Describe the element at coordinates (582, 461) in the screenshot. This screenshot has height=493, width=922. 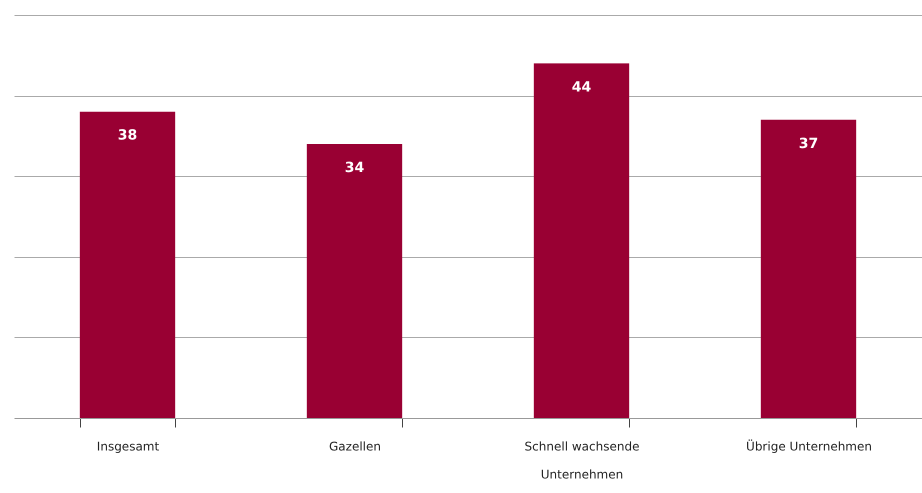
I see `x-tick-label: Schnell wachsende Unternehmen` at that location.